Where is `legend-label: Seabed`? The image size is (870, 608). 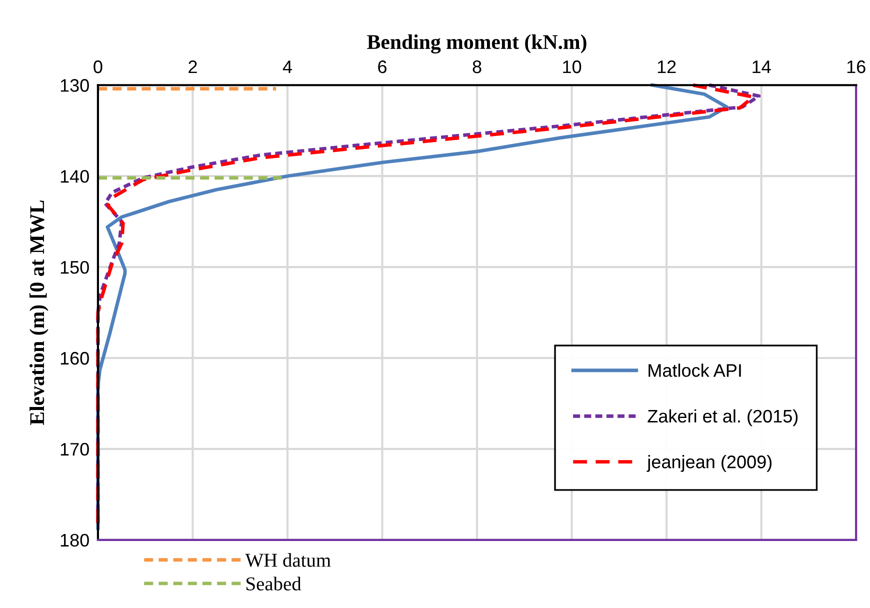 legend-label: Seabed is located at coordinates (274, 583).